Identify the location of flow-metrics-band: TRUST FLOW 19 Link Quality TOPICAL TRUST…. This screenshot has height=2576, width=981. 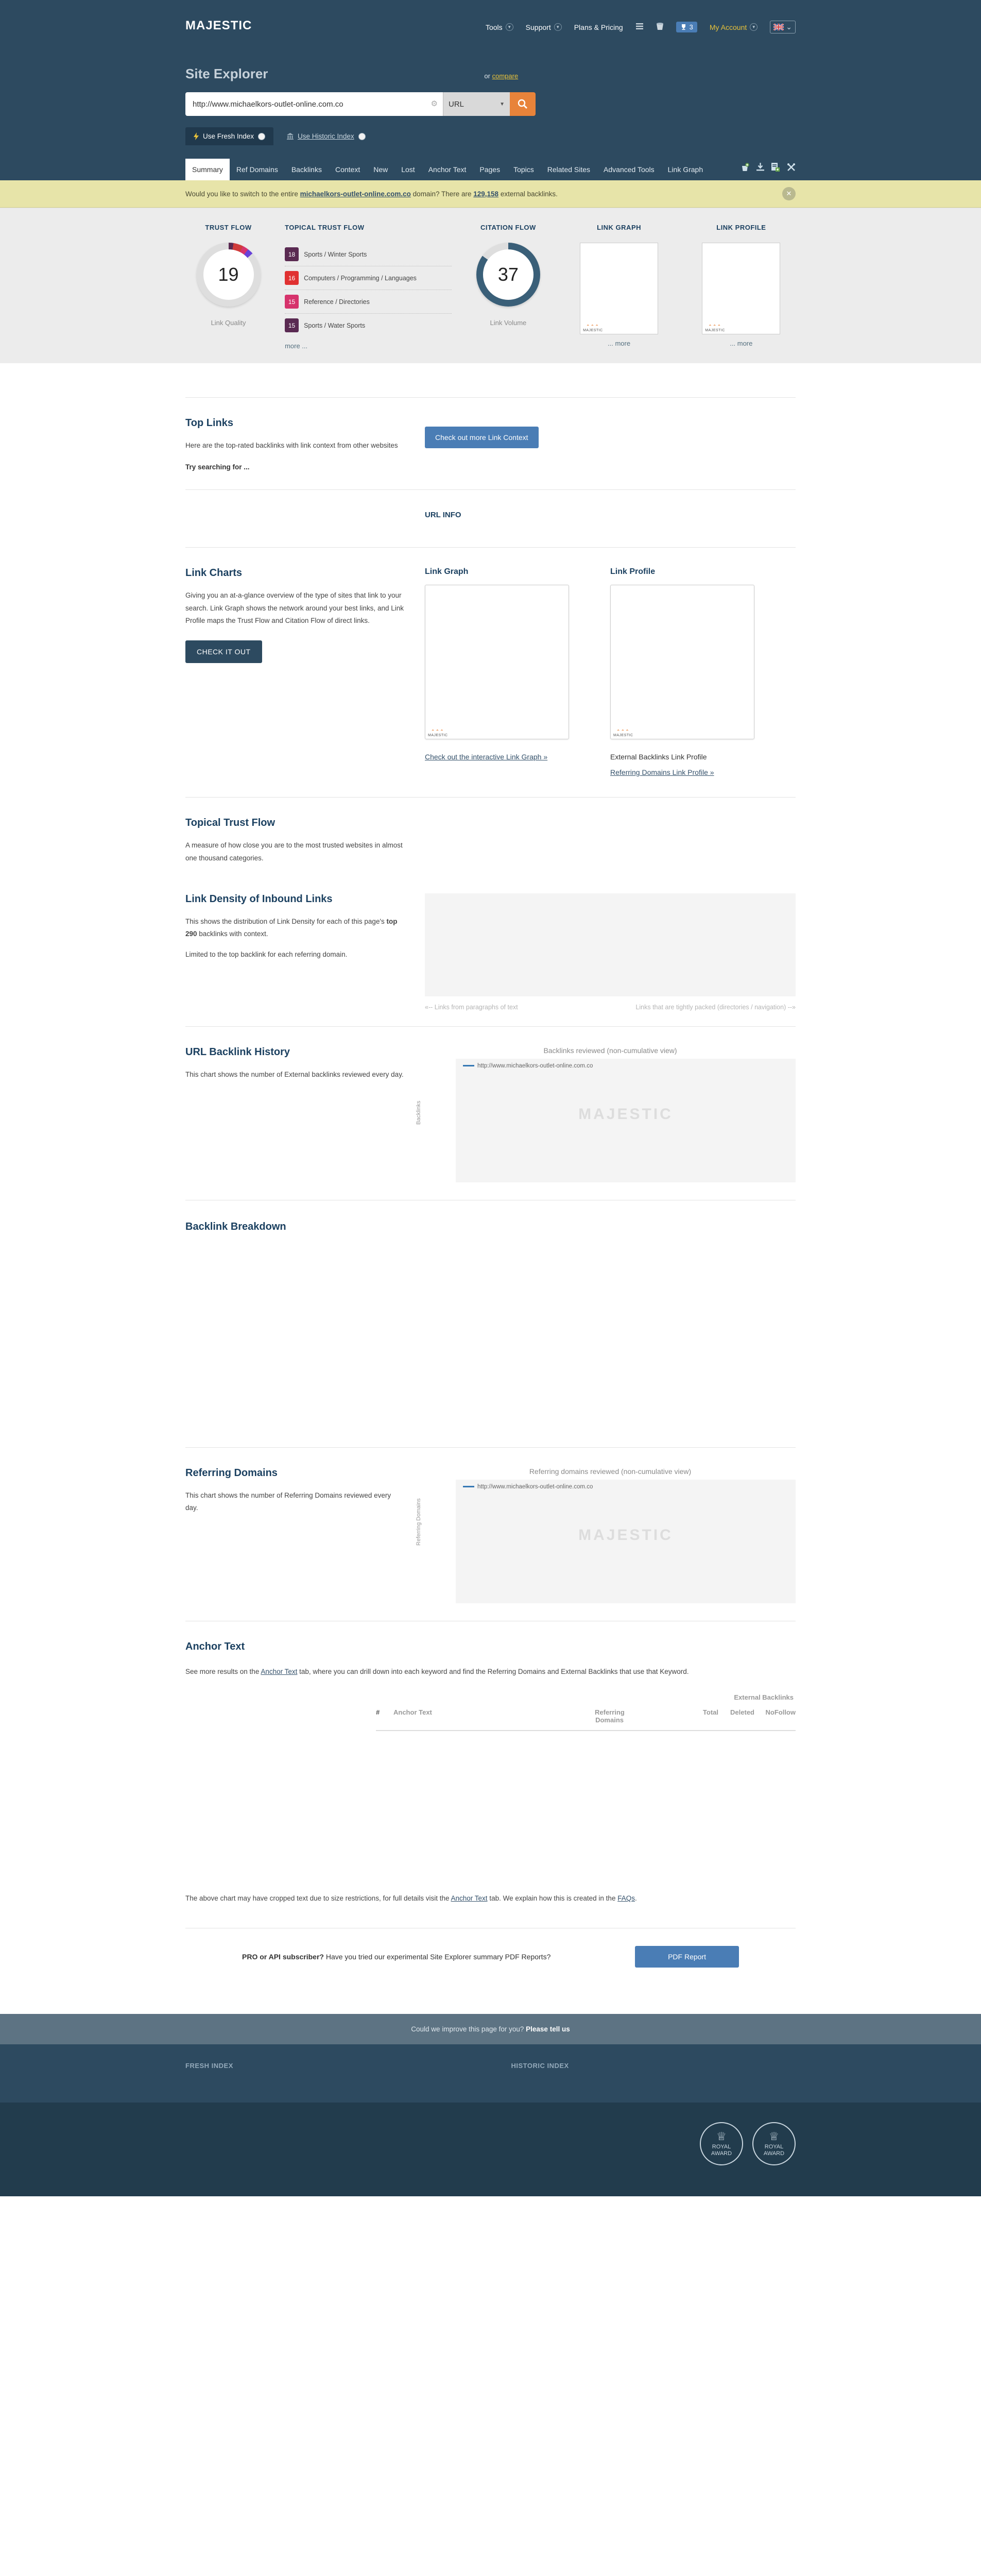
(490, 286).